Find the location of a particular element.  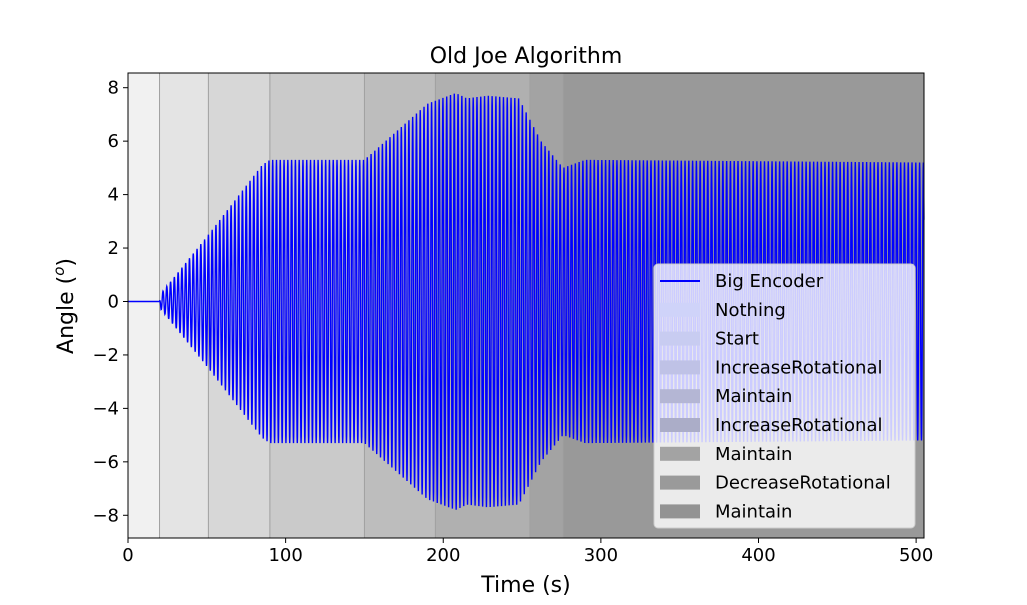

x-tick-label: 400 is located at coordinates (758, 555).